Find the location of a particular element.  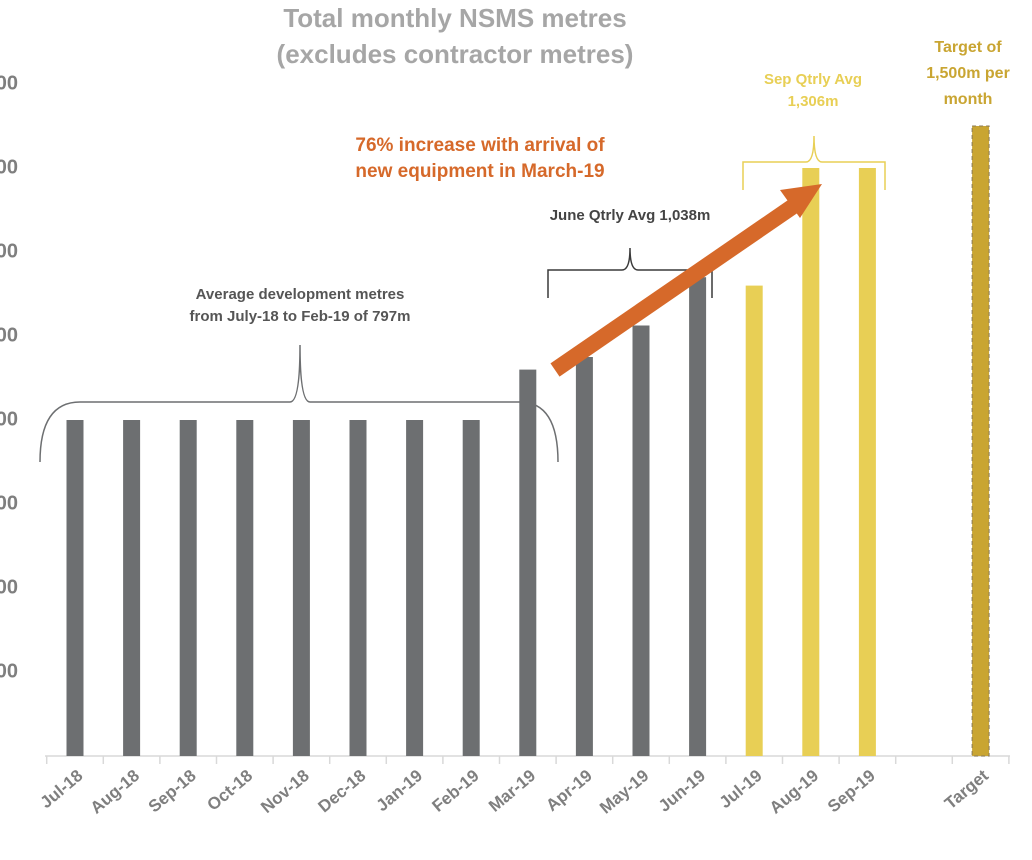

annotation: from July-18 to Feb-19 of 797m is located at coordinates (300, 316).